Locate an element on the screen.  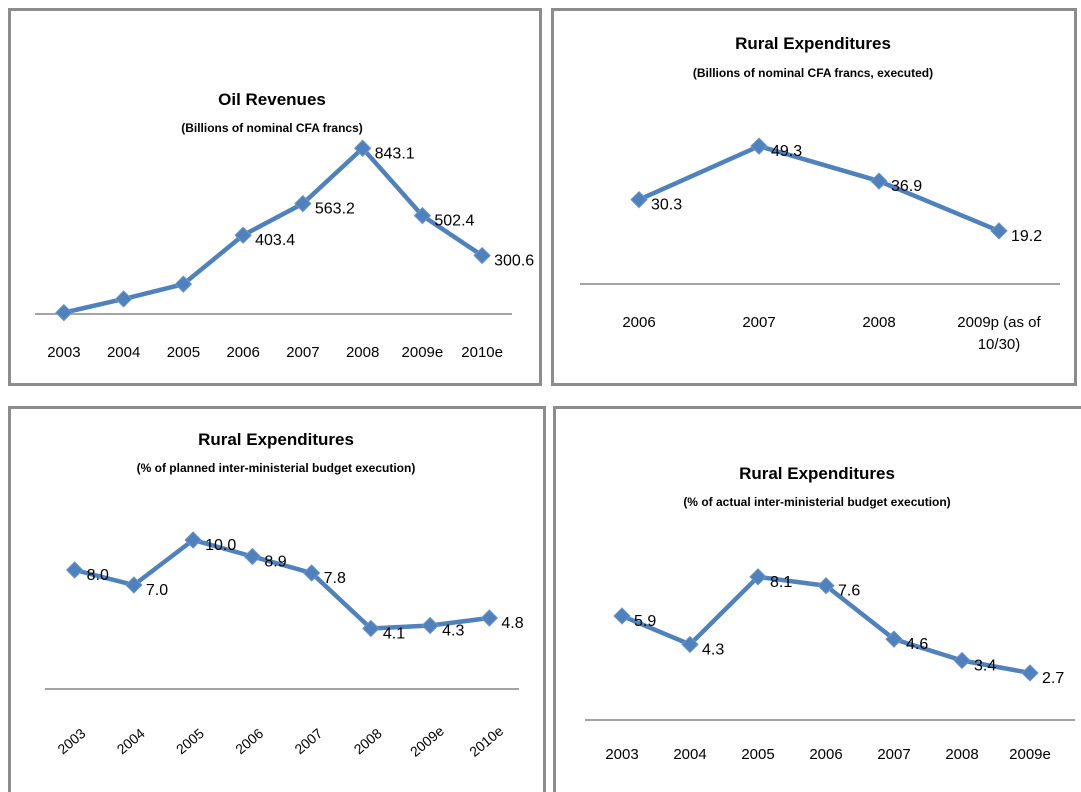
data-label: 7.8 is located at coordinates (335, 578).